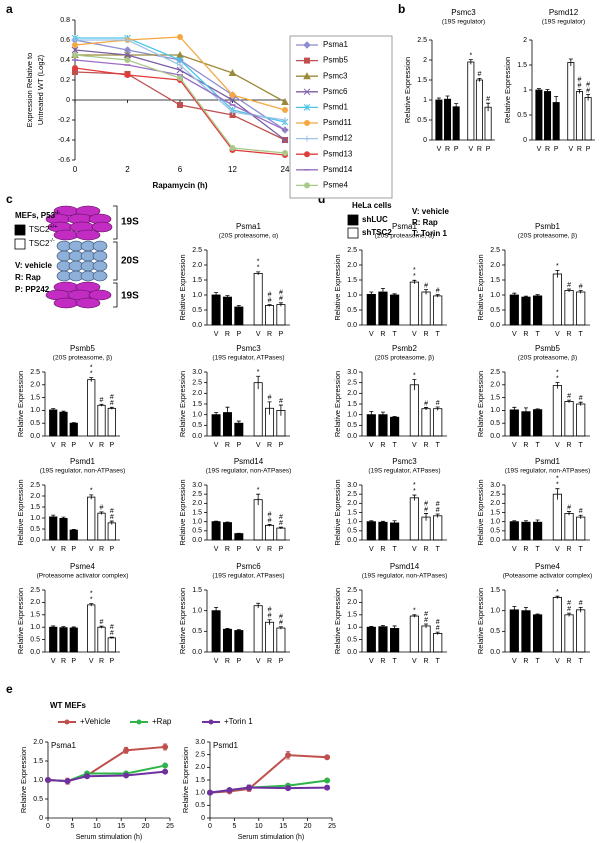  What do you see at coordinates (9, 689) in the screenshot?
I see `panel-label: e` at bounding box center [9, 689].